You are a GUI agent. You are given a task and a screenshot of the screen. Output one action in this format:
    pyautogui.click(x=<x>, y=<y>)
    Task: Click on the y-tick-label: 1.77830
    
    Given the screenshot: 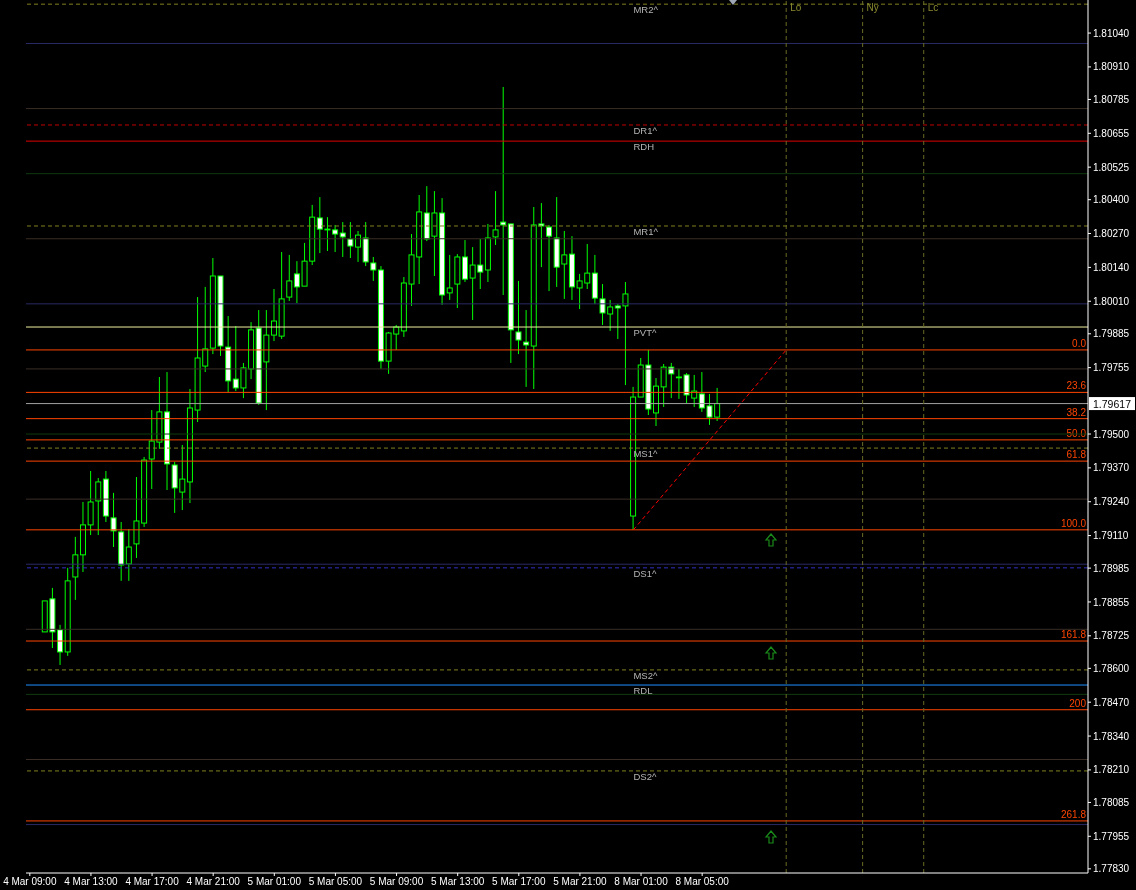 What is the action you would take?
    pyautogui.click(x=1111, y=869)
    